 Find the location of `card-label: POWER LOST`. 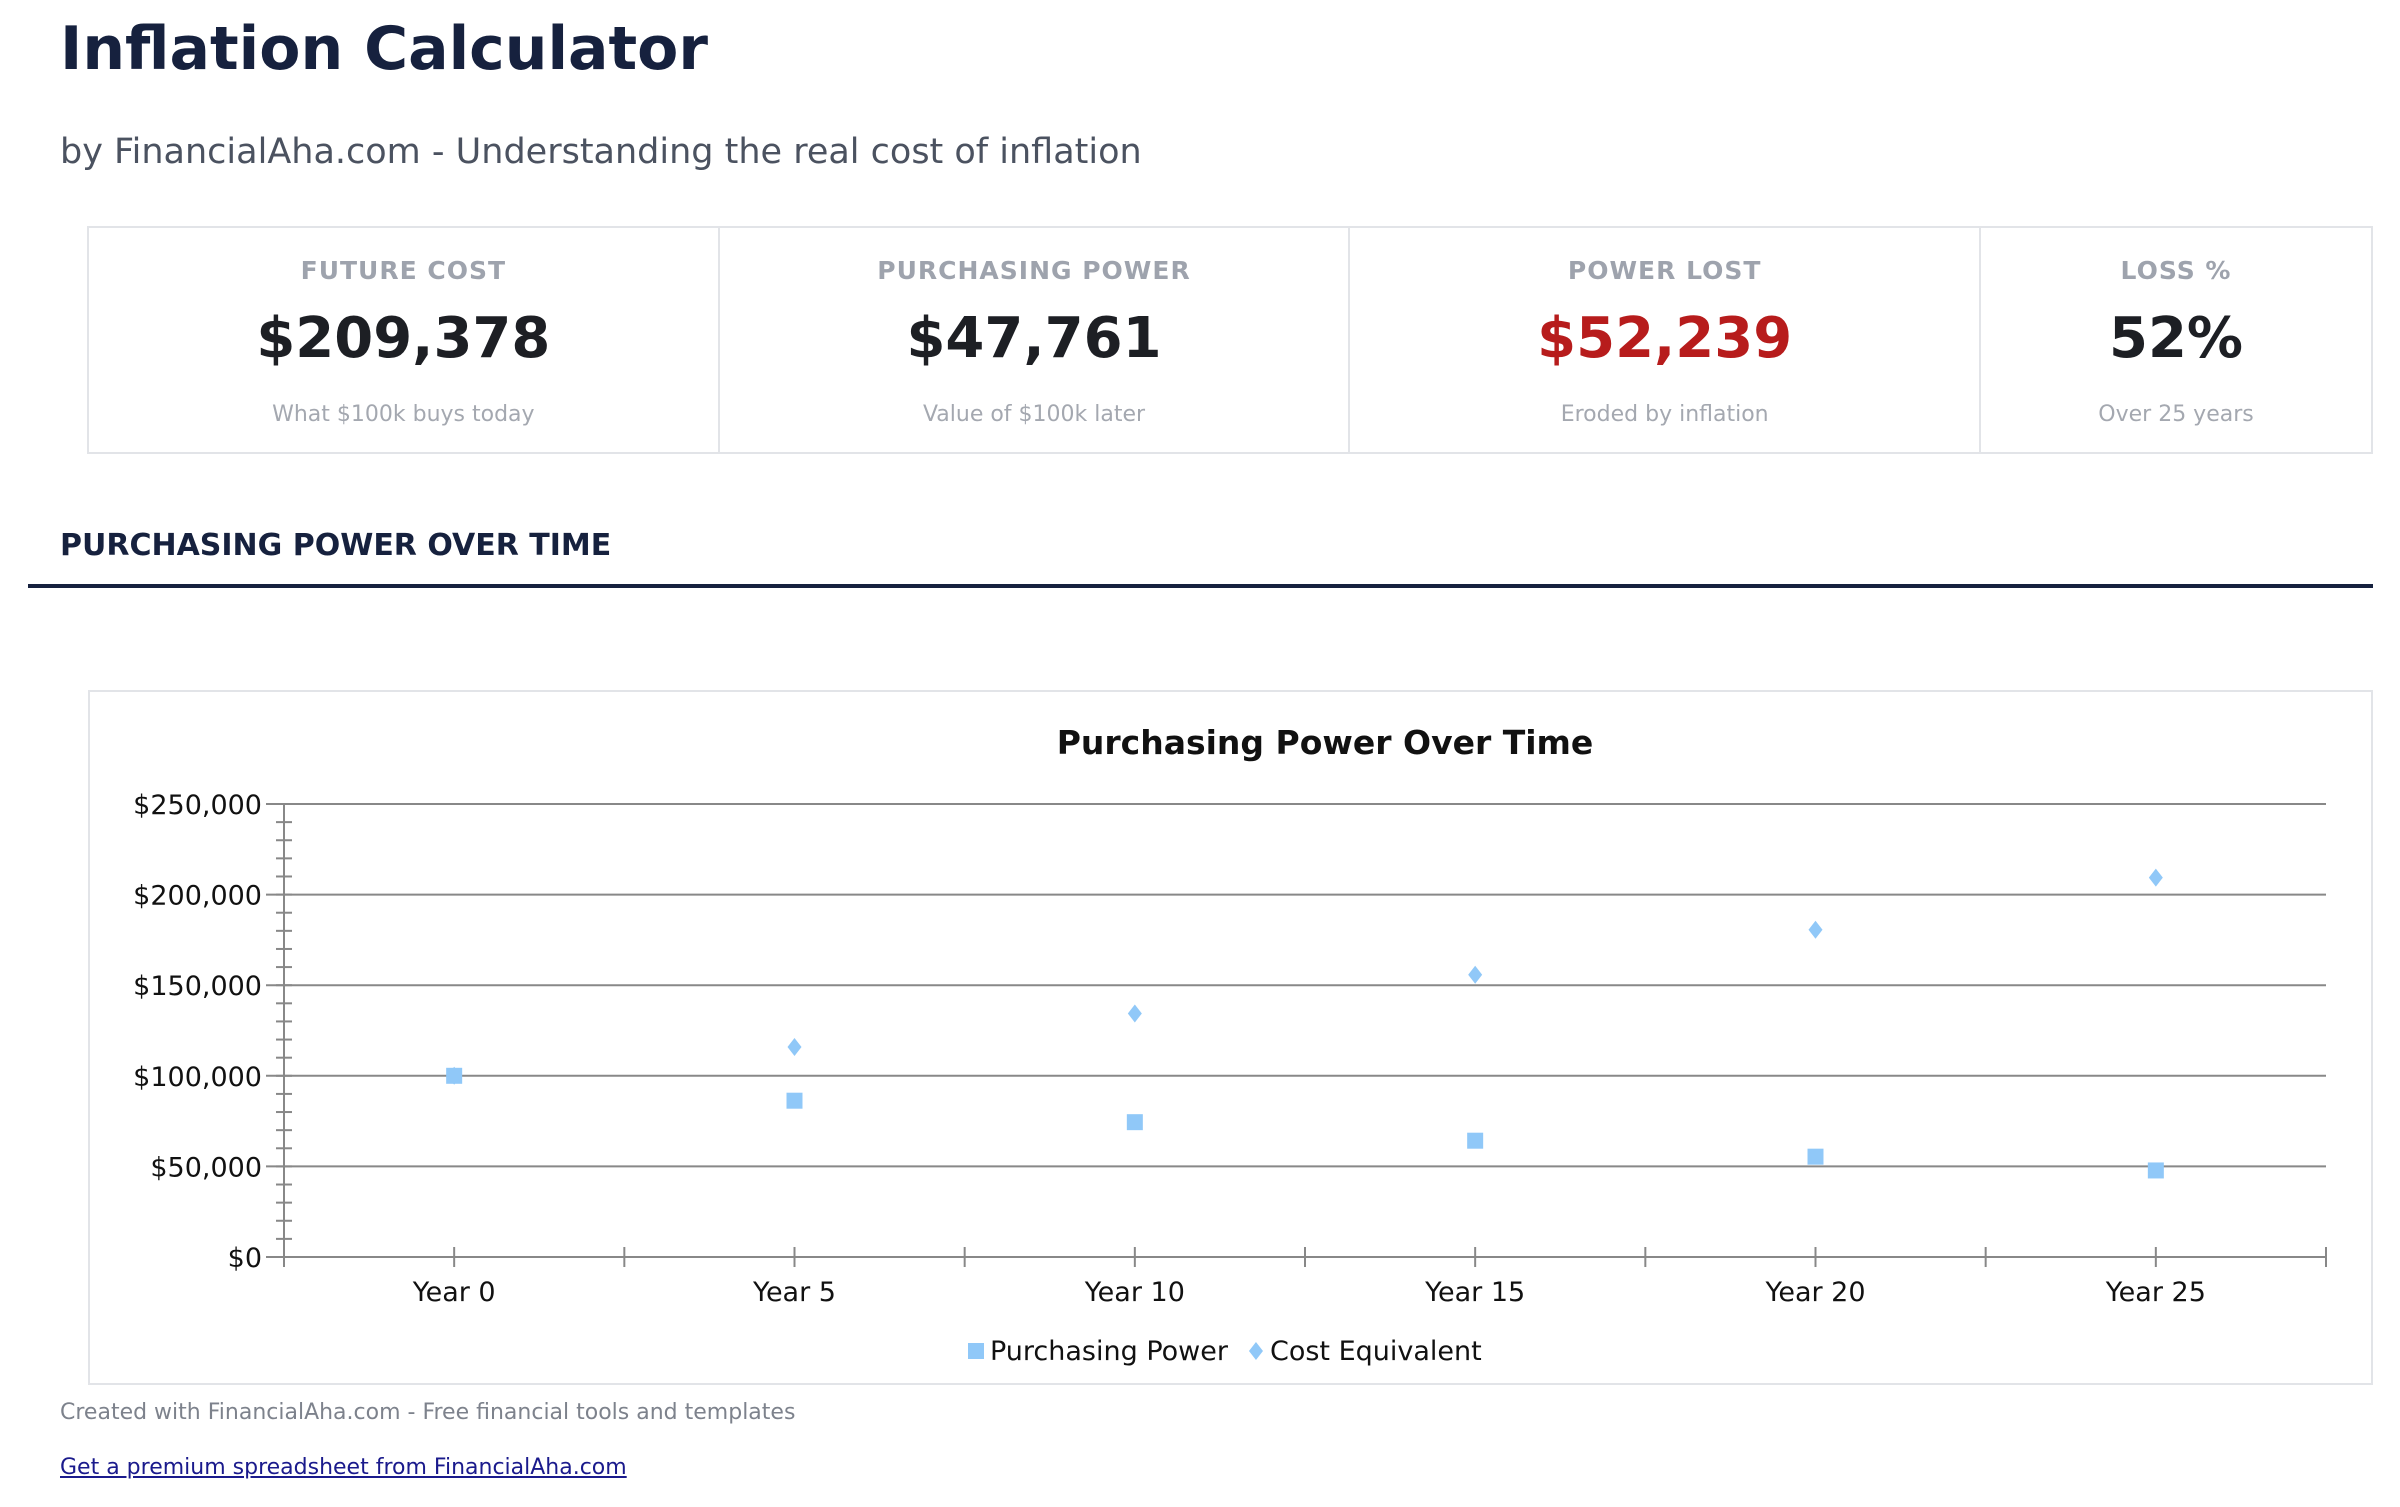

card-label: POWER LOST is located at coordinates (1664, 270).